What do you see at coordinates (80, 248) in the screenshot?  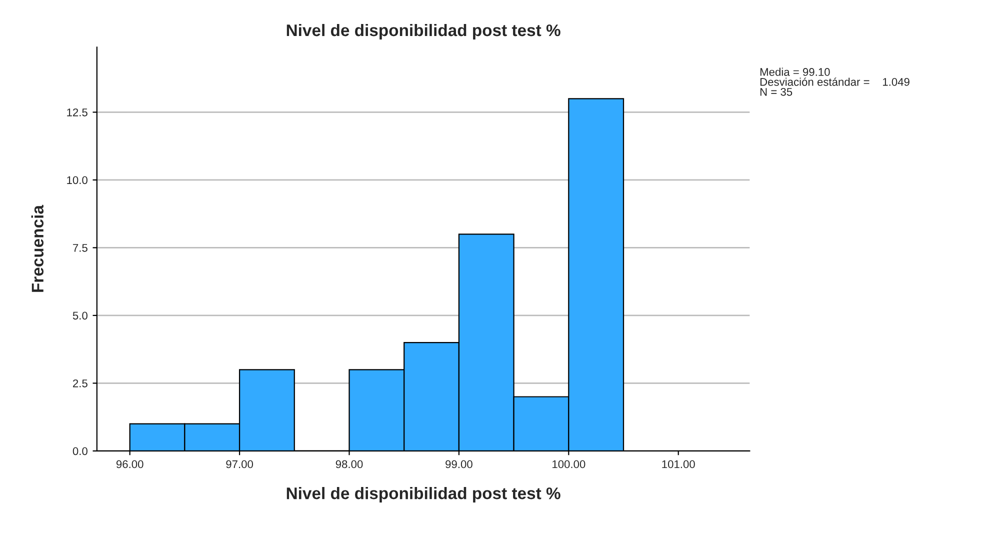 I see `y-tick-label: 7.5` at bounding box center [80, 248].